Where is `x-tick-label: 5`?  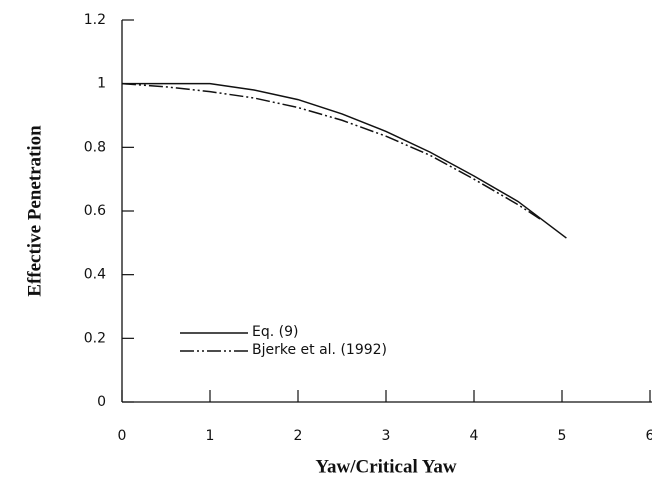 x-tick-label: 5 is located at coordinates (562, 436).